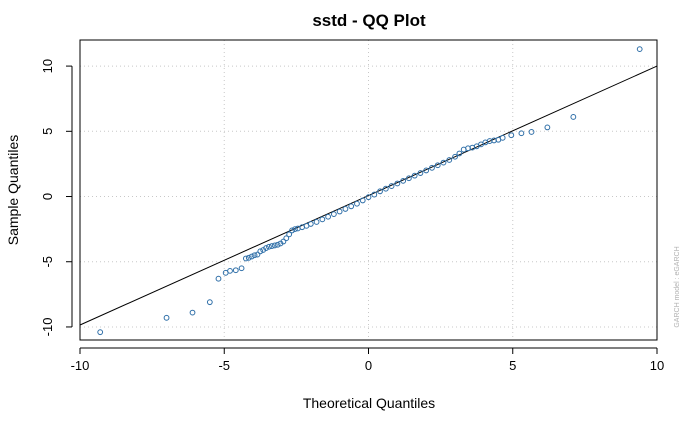  Describe the element at coordinates (369, 403) in the screenshot. I see `x-axis-label: Theoretical Quantiles` at that location.